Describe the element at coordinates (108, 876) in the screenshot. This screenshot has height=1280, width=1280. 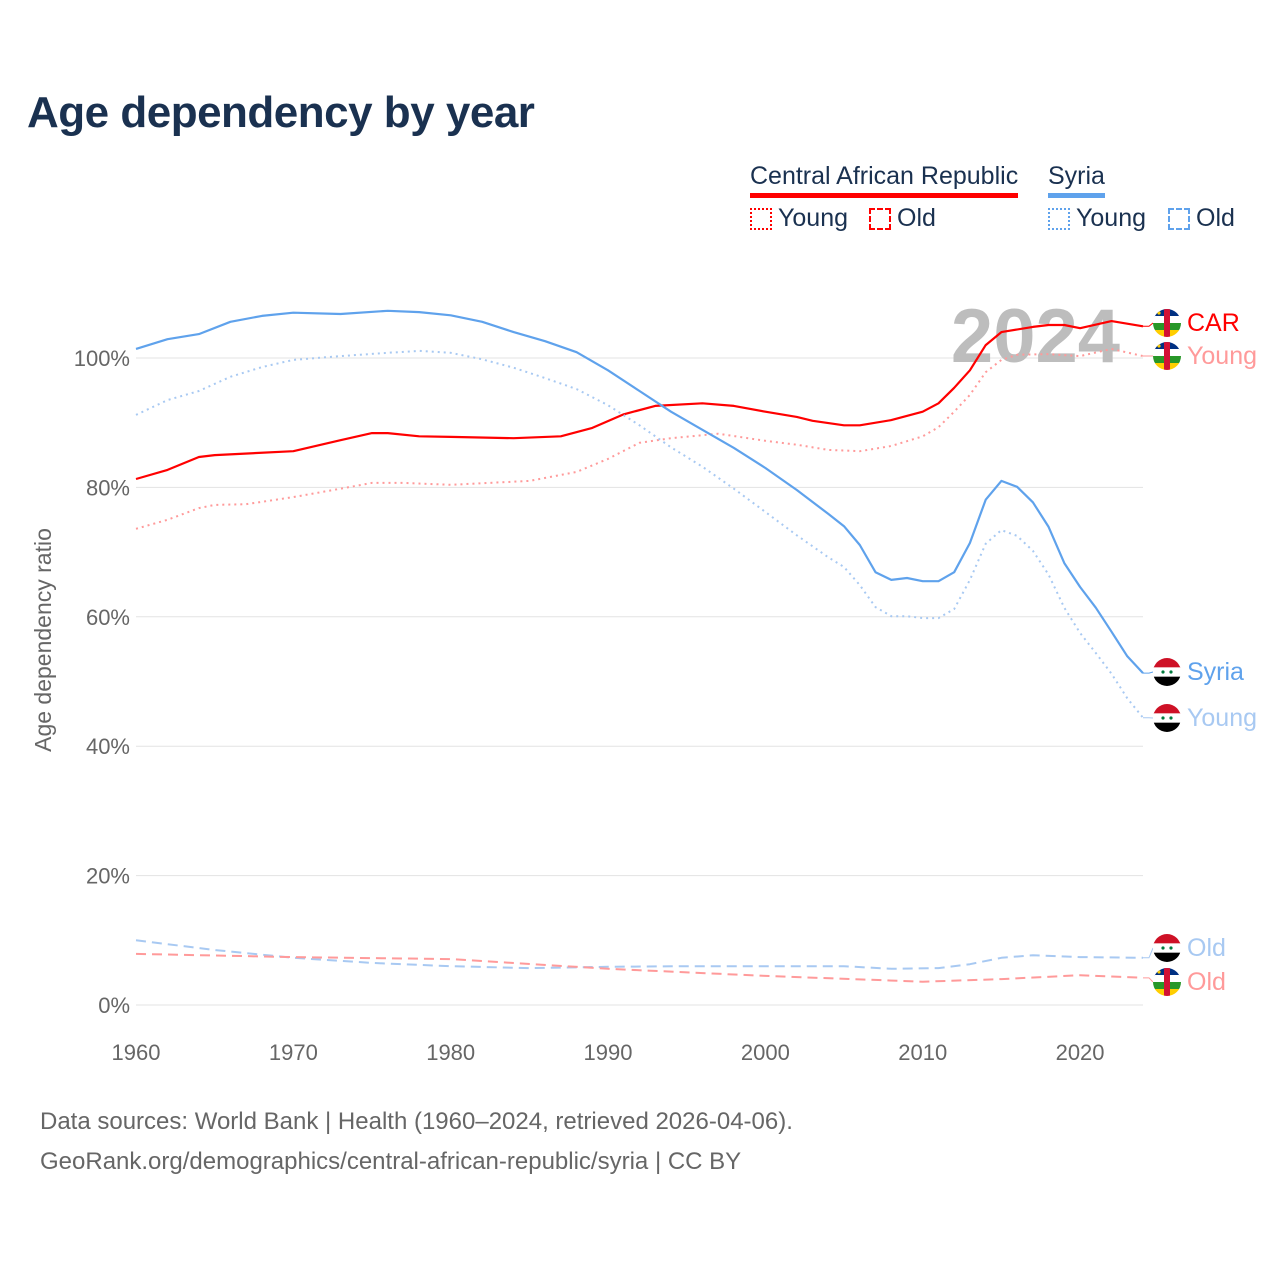
I see `y-tick-label: 20%` at that location.